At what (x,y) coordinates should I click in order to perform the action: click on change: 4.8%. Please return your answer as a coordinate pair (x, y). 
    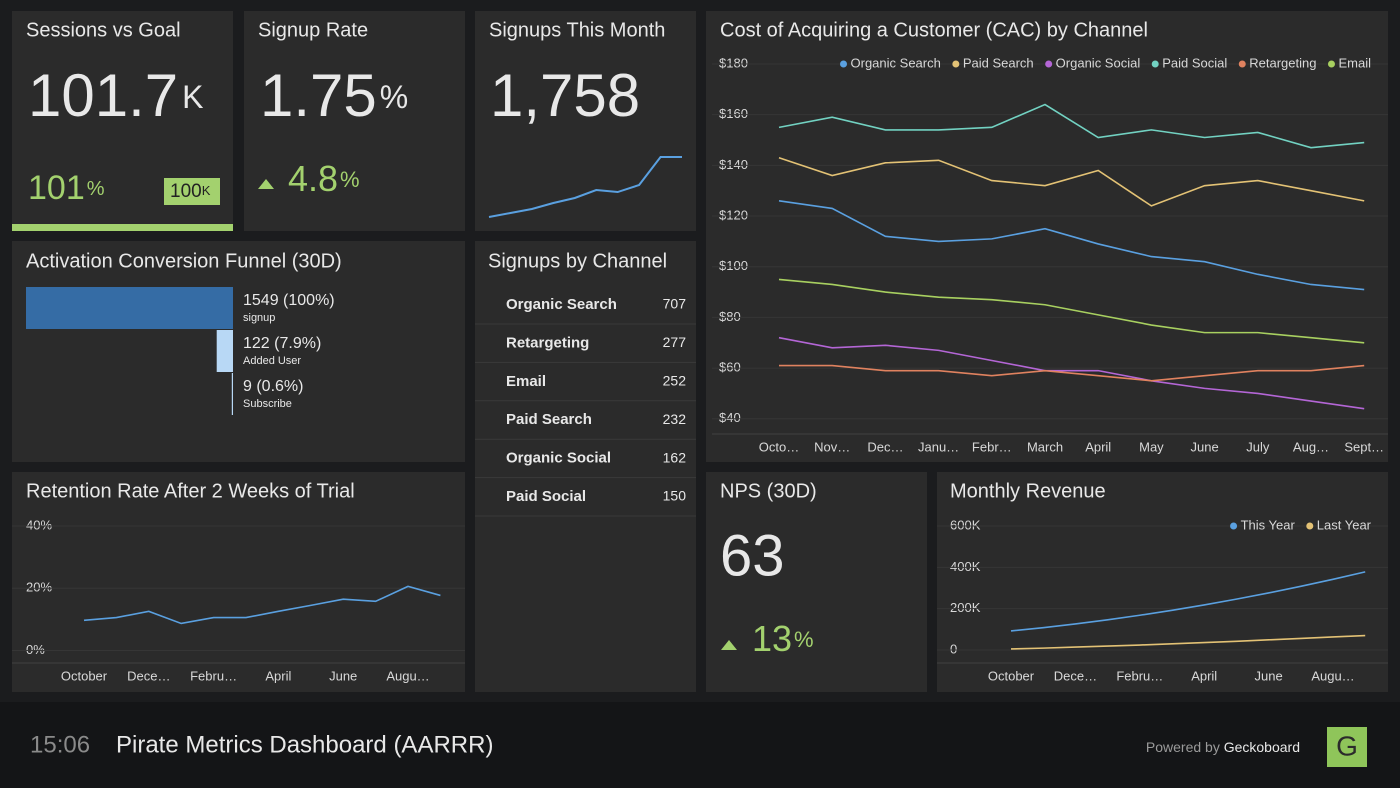
    Looking at the image, I should click on (324, 178).